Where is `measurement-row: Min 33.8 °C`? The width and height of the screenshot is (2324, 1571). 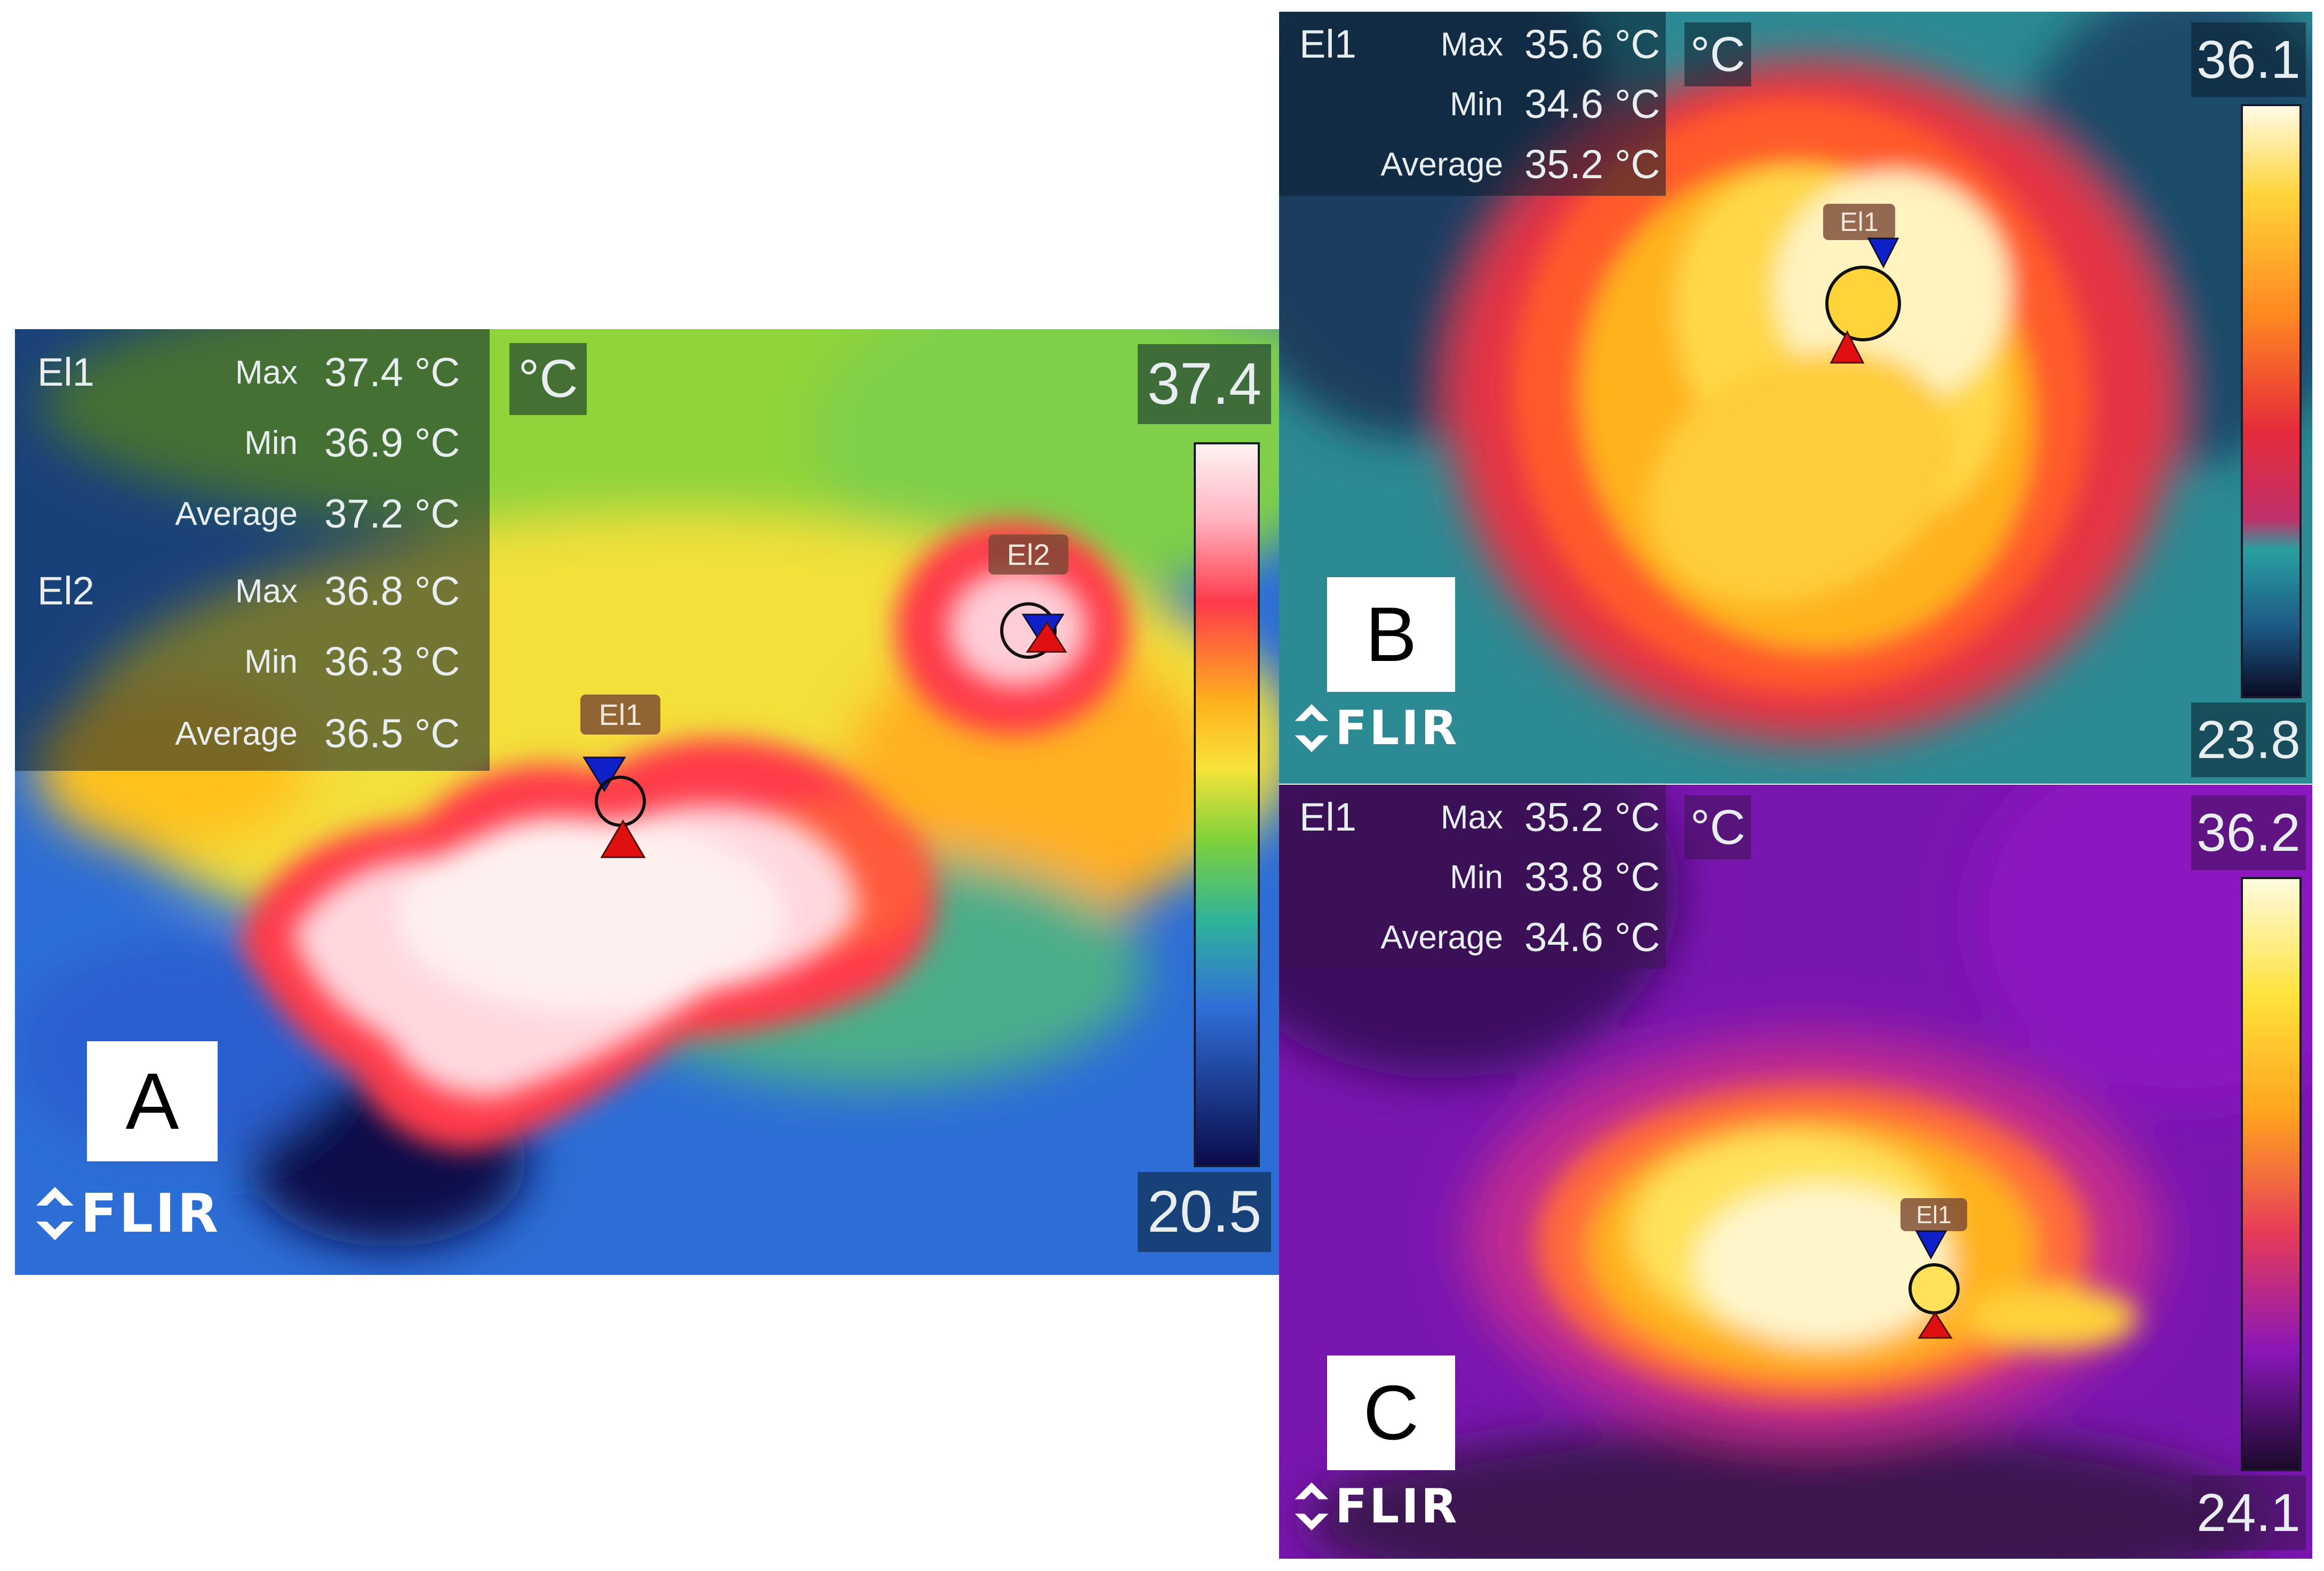 measurement-row: Min 33.8 °C is located at coordinates (1473, 878).